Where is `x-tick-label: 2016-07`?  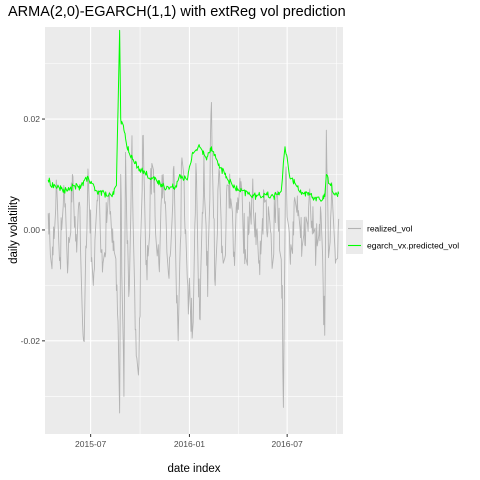 x-tick-label: 2016-07 is located at coordinates (287, 444).